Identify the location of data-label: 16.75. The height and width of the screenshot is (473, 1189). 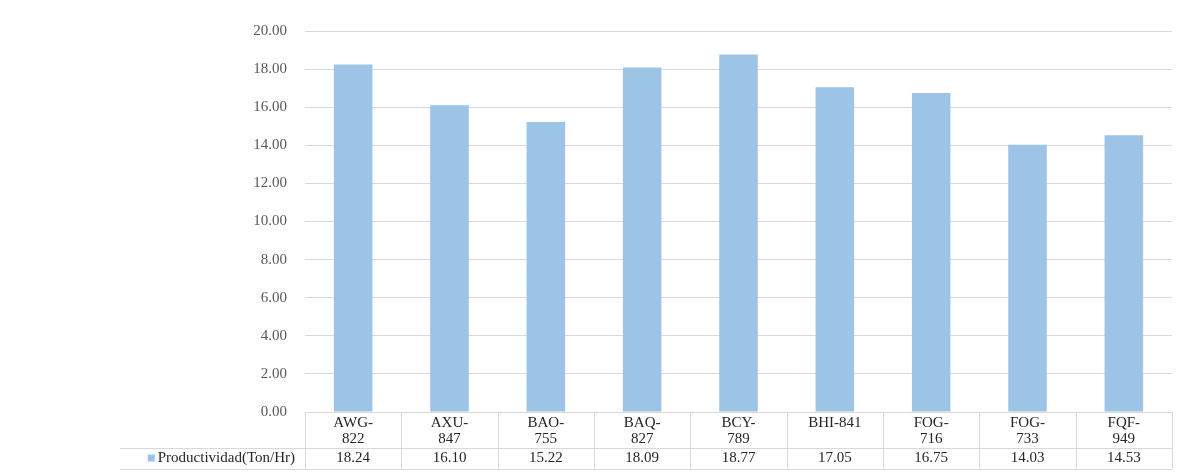
(931, 457).